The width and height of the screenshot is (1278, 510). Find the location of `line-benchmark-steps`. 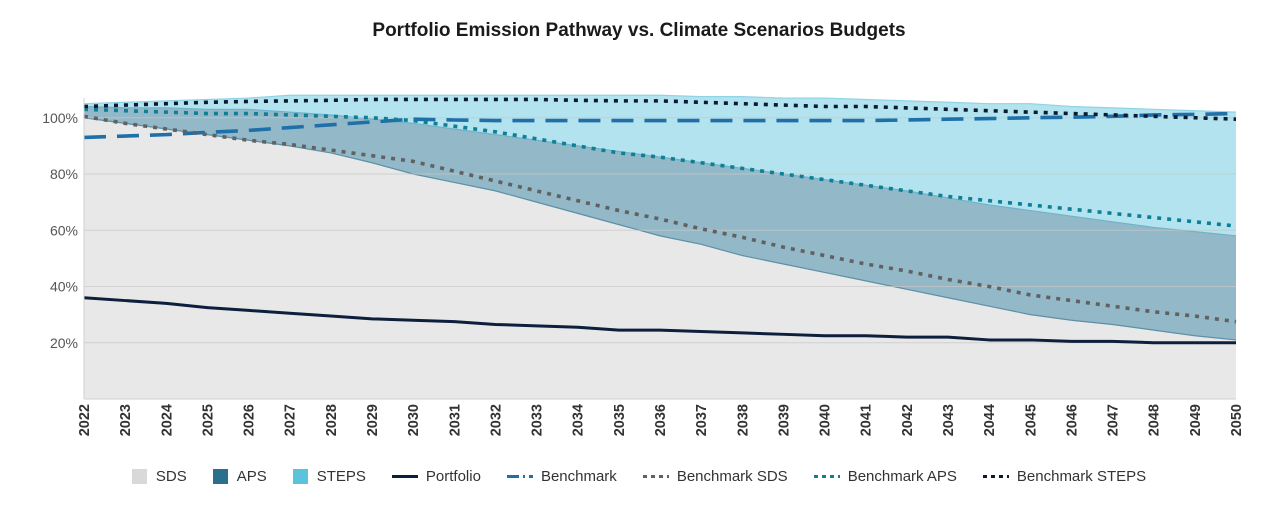

line-benchmark-steps is located at coordinates (660, 109).